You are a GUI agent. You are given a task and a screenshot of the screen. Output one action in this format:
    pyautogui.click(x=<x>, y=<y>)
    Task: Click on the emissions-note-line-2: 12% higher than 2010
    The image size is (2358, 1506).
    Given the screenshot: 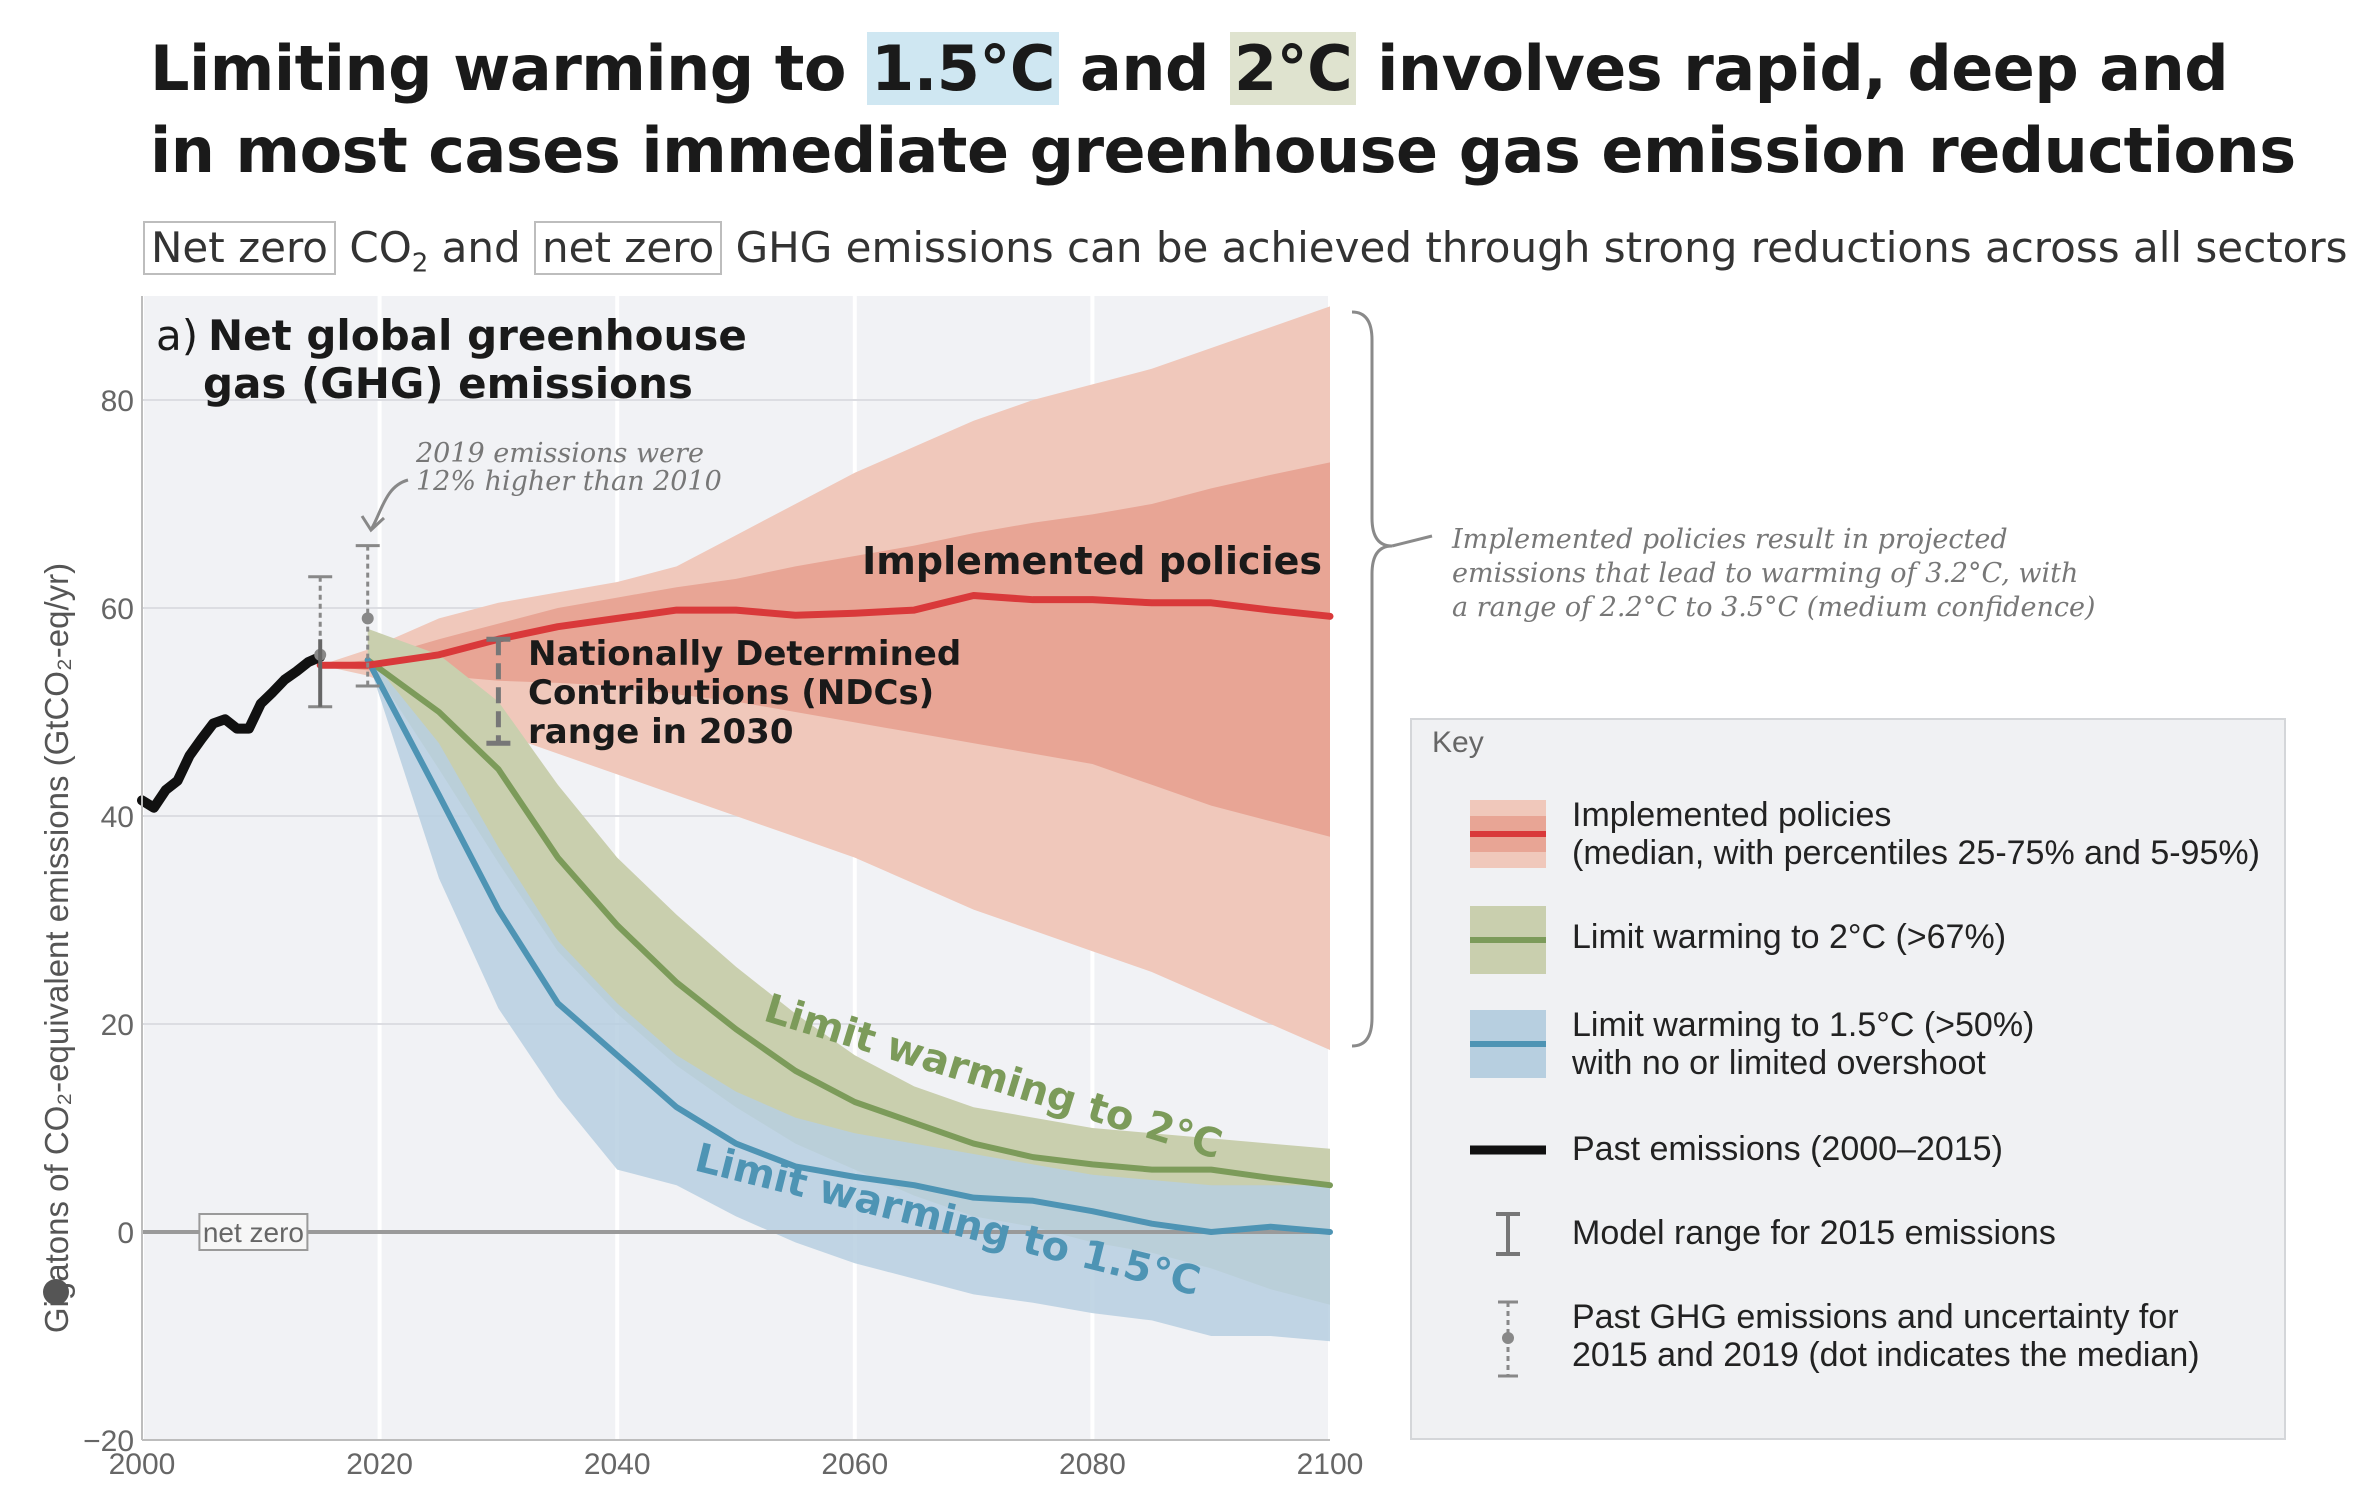 What is the action you would take?
    pyautogui.click(x=569, y=481)
    